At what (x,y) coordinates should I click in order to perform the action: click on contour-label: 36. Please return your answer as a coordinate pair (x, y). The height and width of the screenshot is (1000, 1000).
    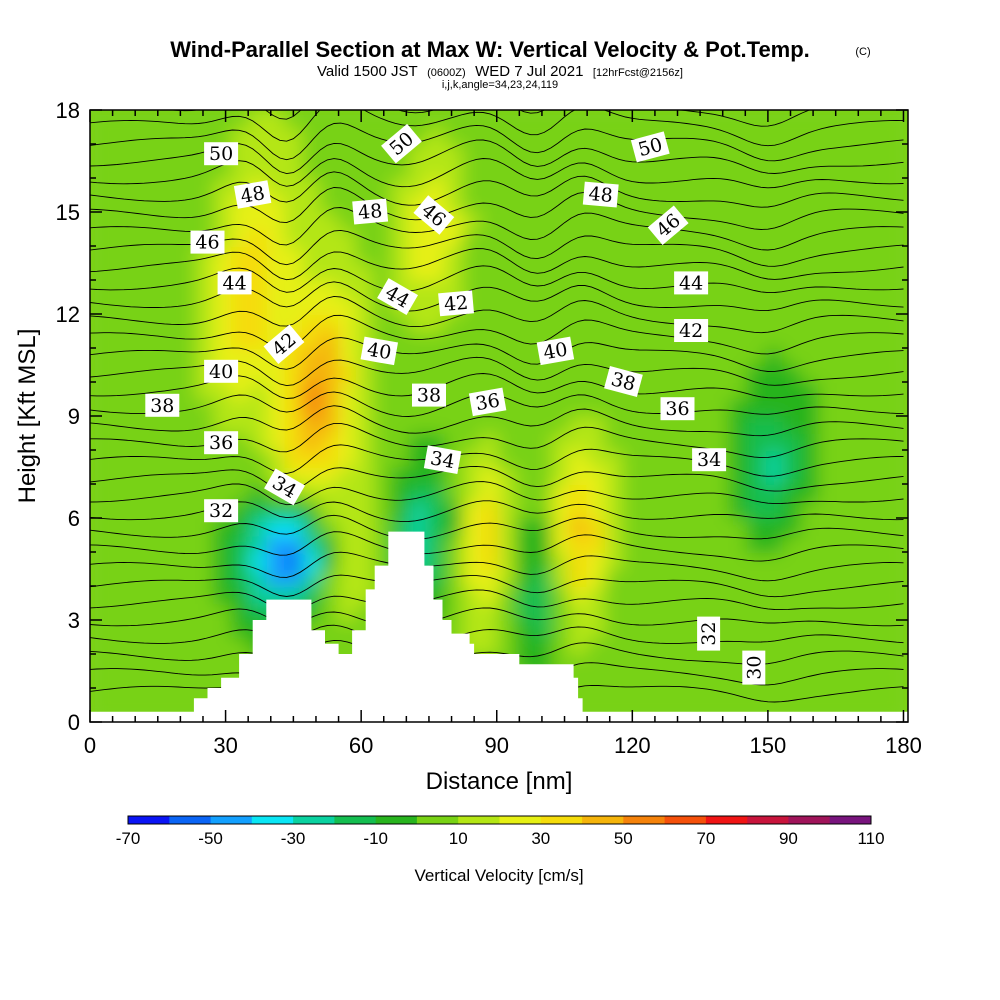
    Looking at the image, I should click on (487, 402).